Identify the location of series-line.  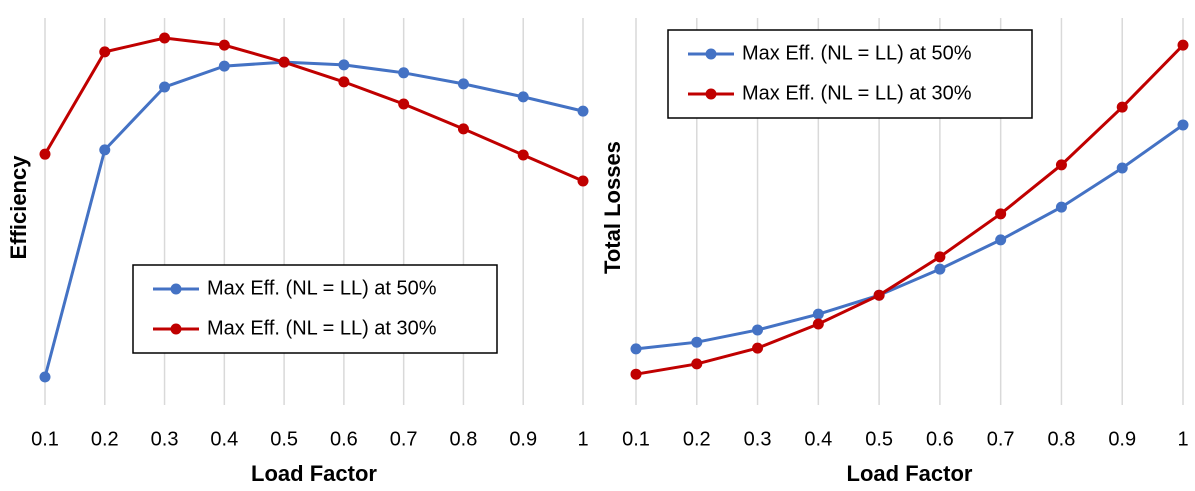
(313, 109).